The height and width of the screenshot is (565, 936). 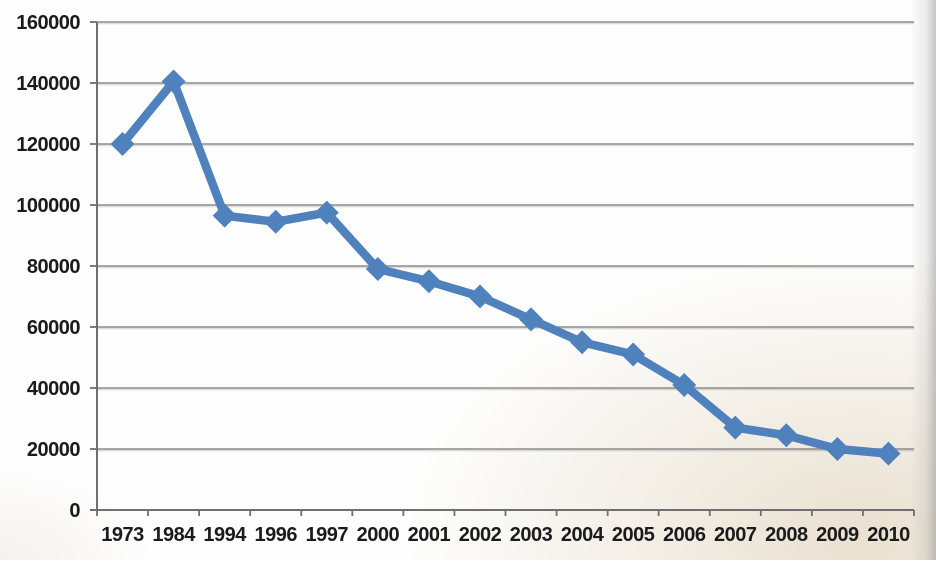 What do you see at coordinates (786, 535) in the screenshot?
I see `x-tick-label: 2008` at bounding box center [786, 535].